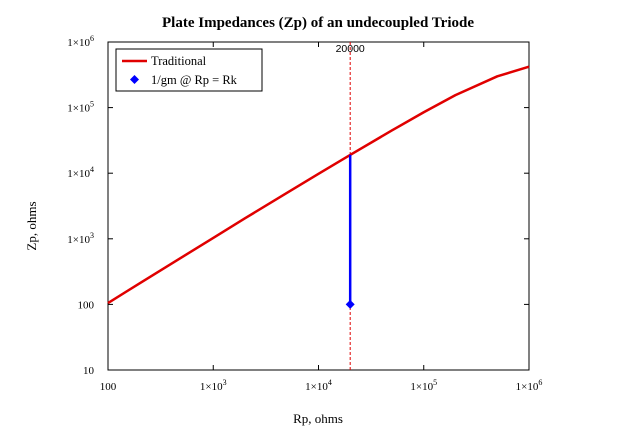 The height and width of the screenshot is (440, 622). I want to click on x-tick-label-exponent: 6, so click(540, 382).